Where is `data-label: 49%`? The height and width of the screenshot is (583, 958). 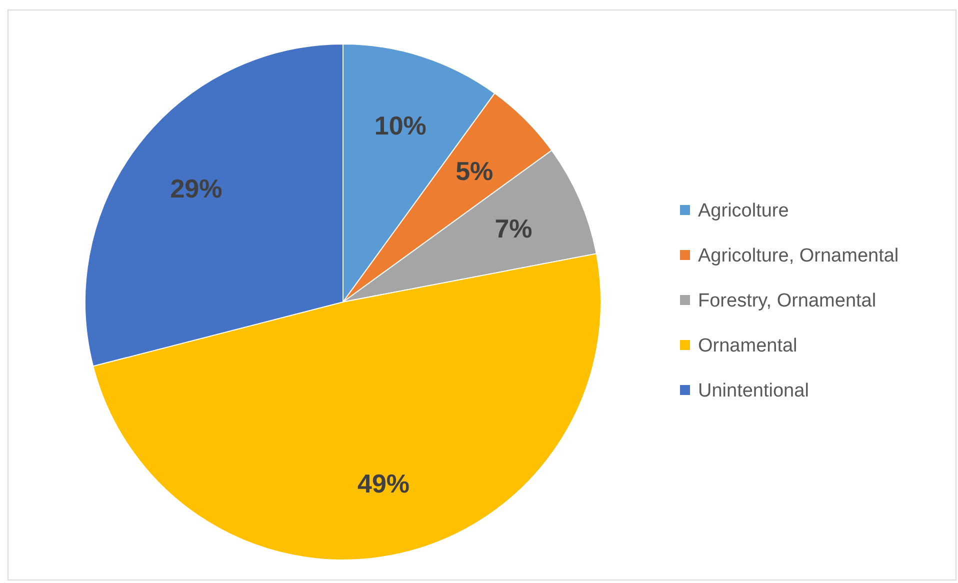 data-label: 49% is located at coordinates (384, 483).